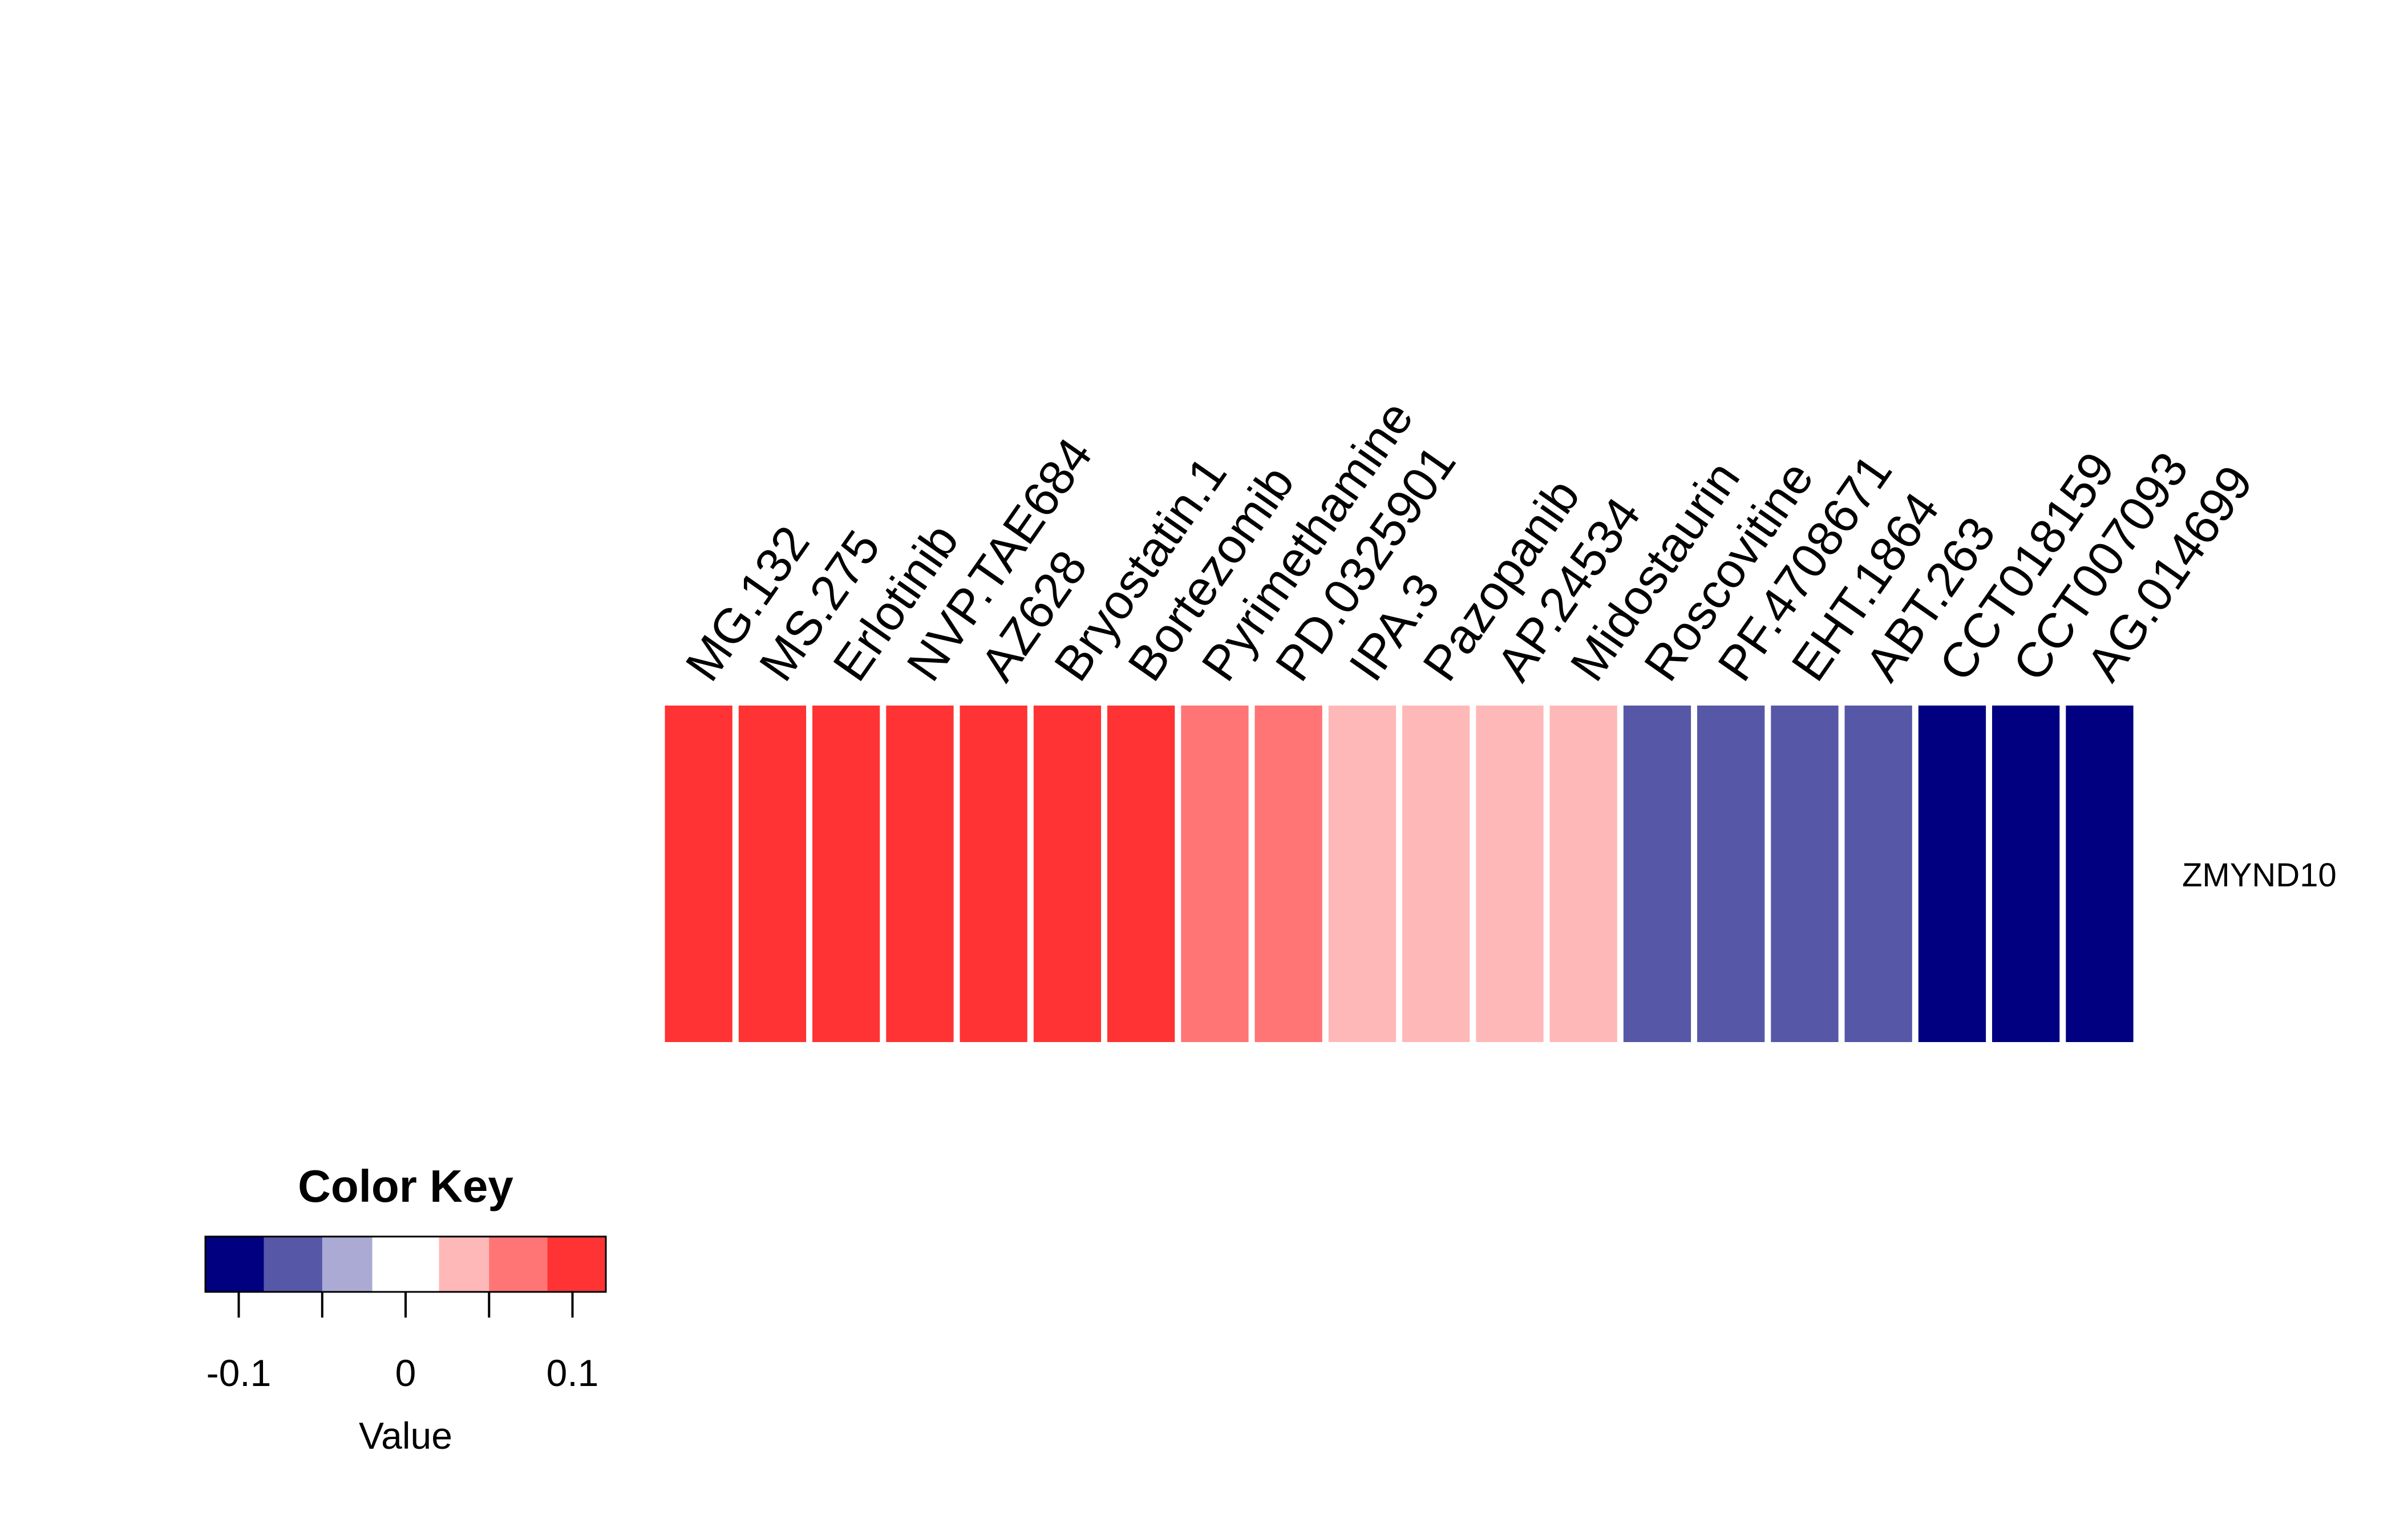 Image resolution: width=2396 pixels, height=1540 pixels. What do you see at coordinates (1657, 874) in the screenshot?
I see `heatmap-cell-roscovitine` at bounding box center [1657, 874].